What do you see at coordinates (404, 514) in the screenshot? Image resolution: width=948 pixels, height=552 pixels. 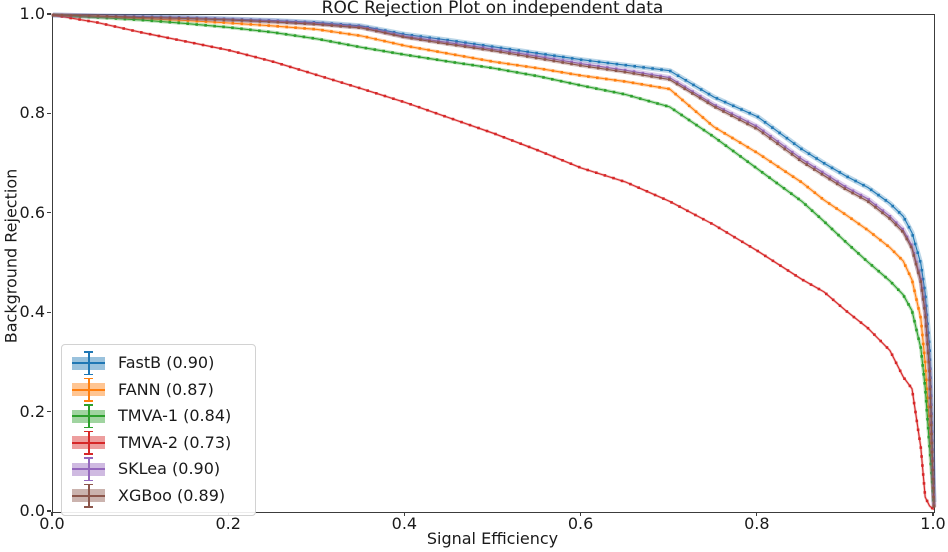 I see `x-tick-mark` at bounding box center [404, 514].